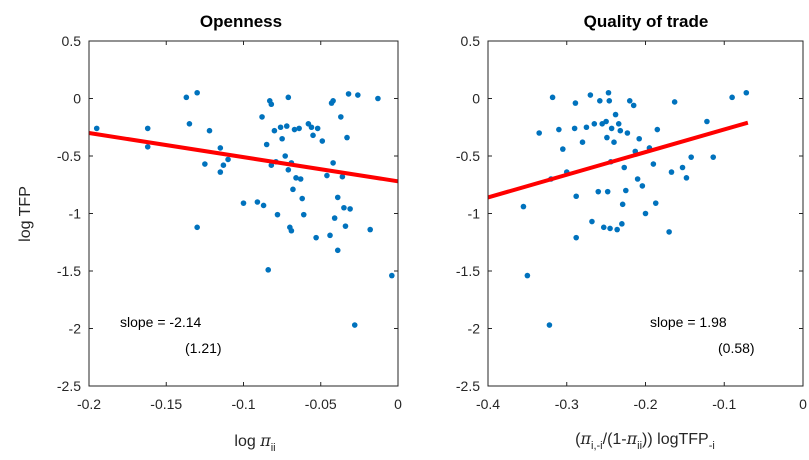 Image resolution: width=809 pixels, height=460 pixels. I want to click on openness-y-tick-label: 0.5, so click(72, 41).